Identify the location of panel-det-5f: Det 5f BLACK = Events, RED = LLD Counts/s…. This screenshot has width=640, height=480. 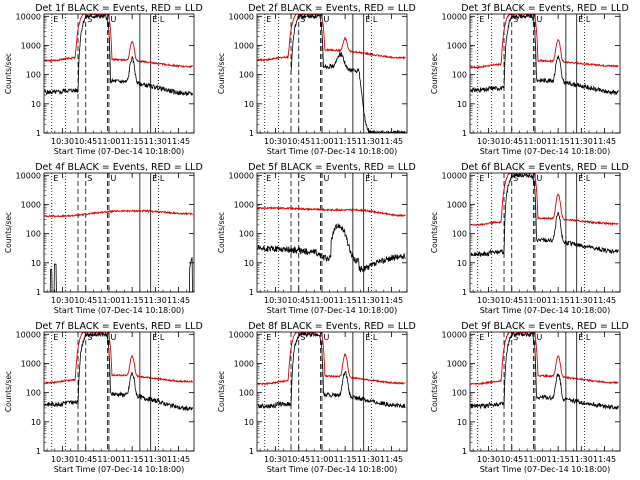
(316, 238).